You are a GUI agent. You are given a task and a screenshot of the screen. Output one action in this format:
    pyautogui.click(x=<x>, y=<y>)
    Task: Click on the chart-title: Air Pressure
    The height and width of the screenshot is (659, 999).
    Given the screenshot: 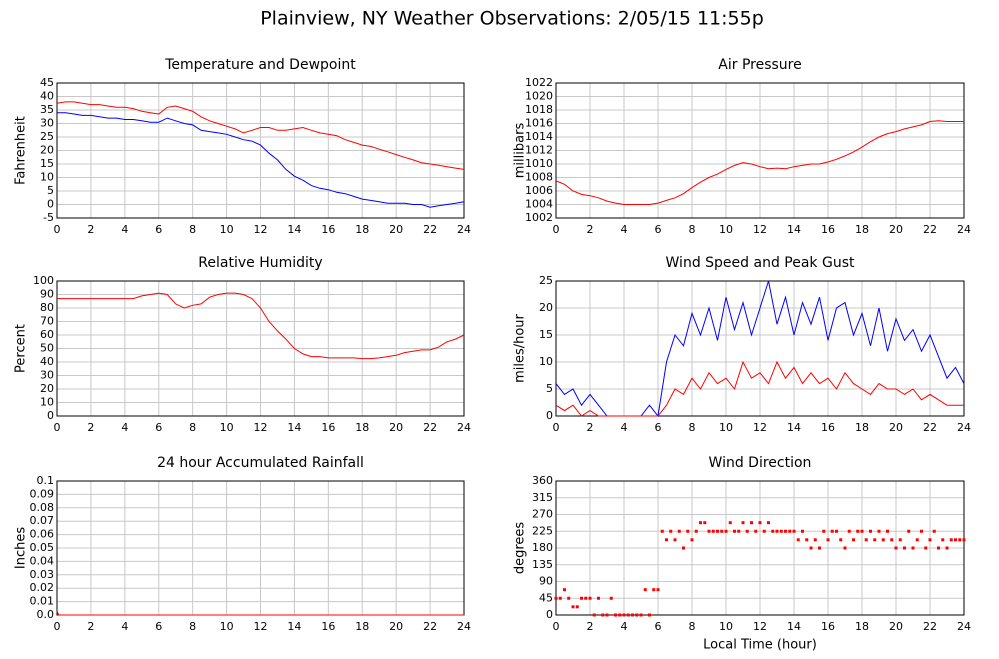 What is the action you would take?
    pyautogui.click(x=759, y=65)
    